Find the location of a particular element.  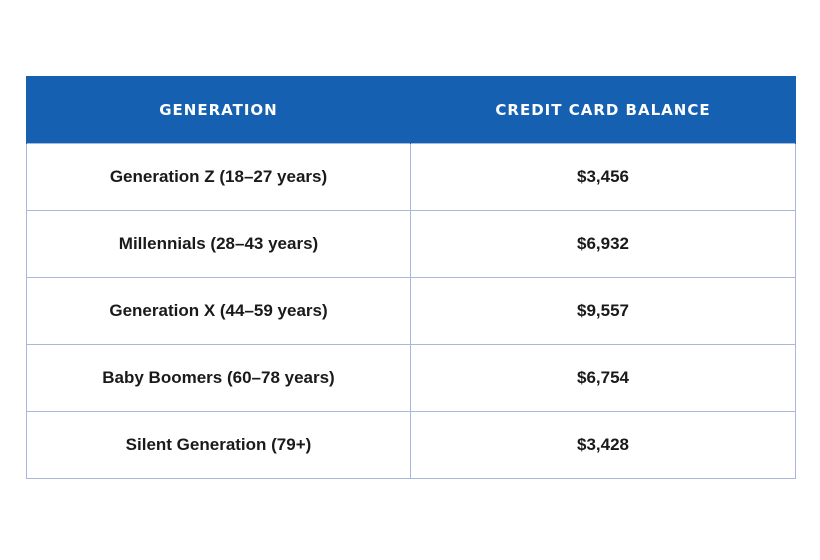

balance-cell: $9,557 is located at coordinates (603, 311).